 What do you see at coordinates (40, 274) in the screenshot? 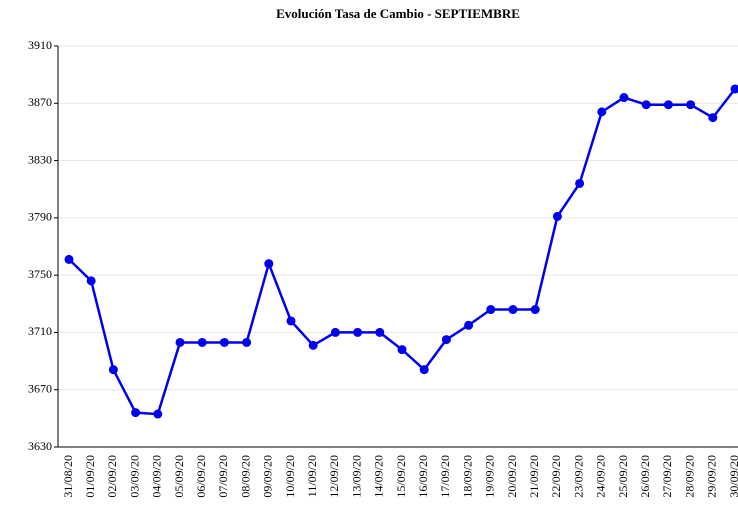
I see `y-tick-label: 3750` at bounding box center [40, 274].